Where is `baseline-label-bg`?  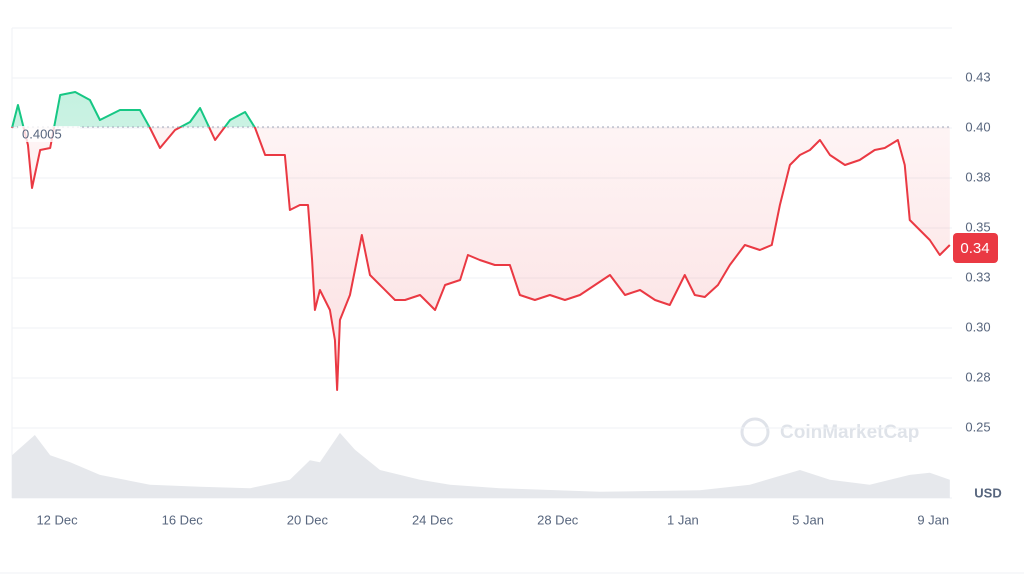 baseline-label-bg is located at coordinates (49, 134).